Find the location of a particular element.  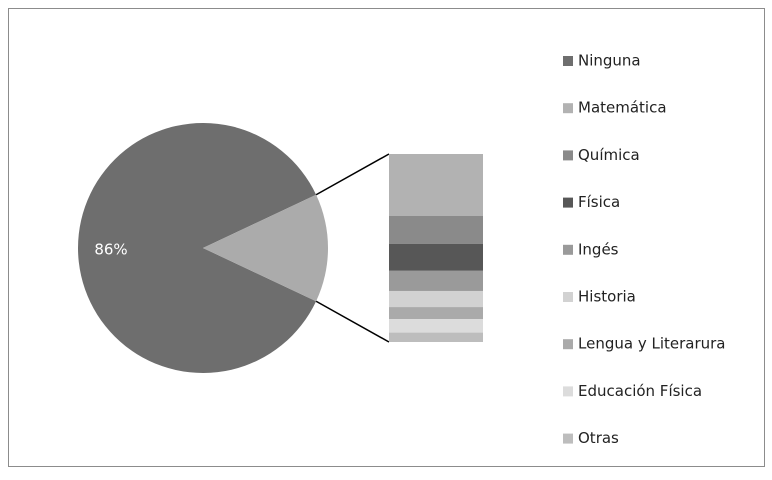

legend-label: Historia is located at coordinates (607, 297).